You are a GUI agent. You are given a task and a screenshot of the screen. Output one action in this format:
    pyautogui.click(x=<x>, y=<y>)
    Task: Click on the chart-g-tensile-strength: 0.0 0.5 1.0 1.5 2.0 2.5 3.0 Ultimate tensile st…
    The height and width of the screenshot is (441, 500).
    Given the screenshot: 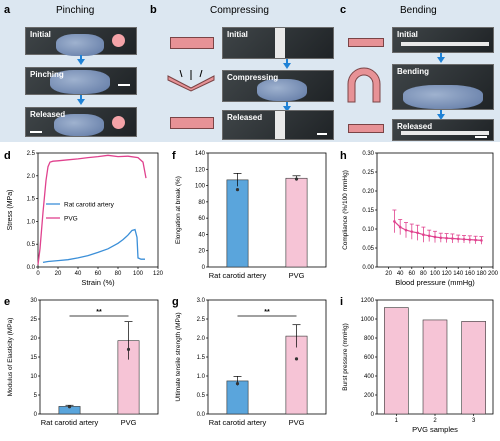 What is the action you would take?
    pyautogui.click(x=251, y=362)
    